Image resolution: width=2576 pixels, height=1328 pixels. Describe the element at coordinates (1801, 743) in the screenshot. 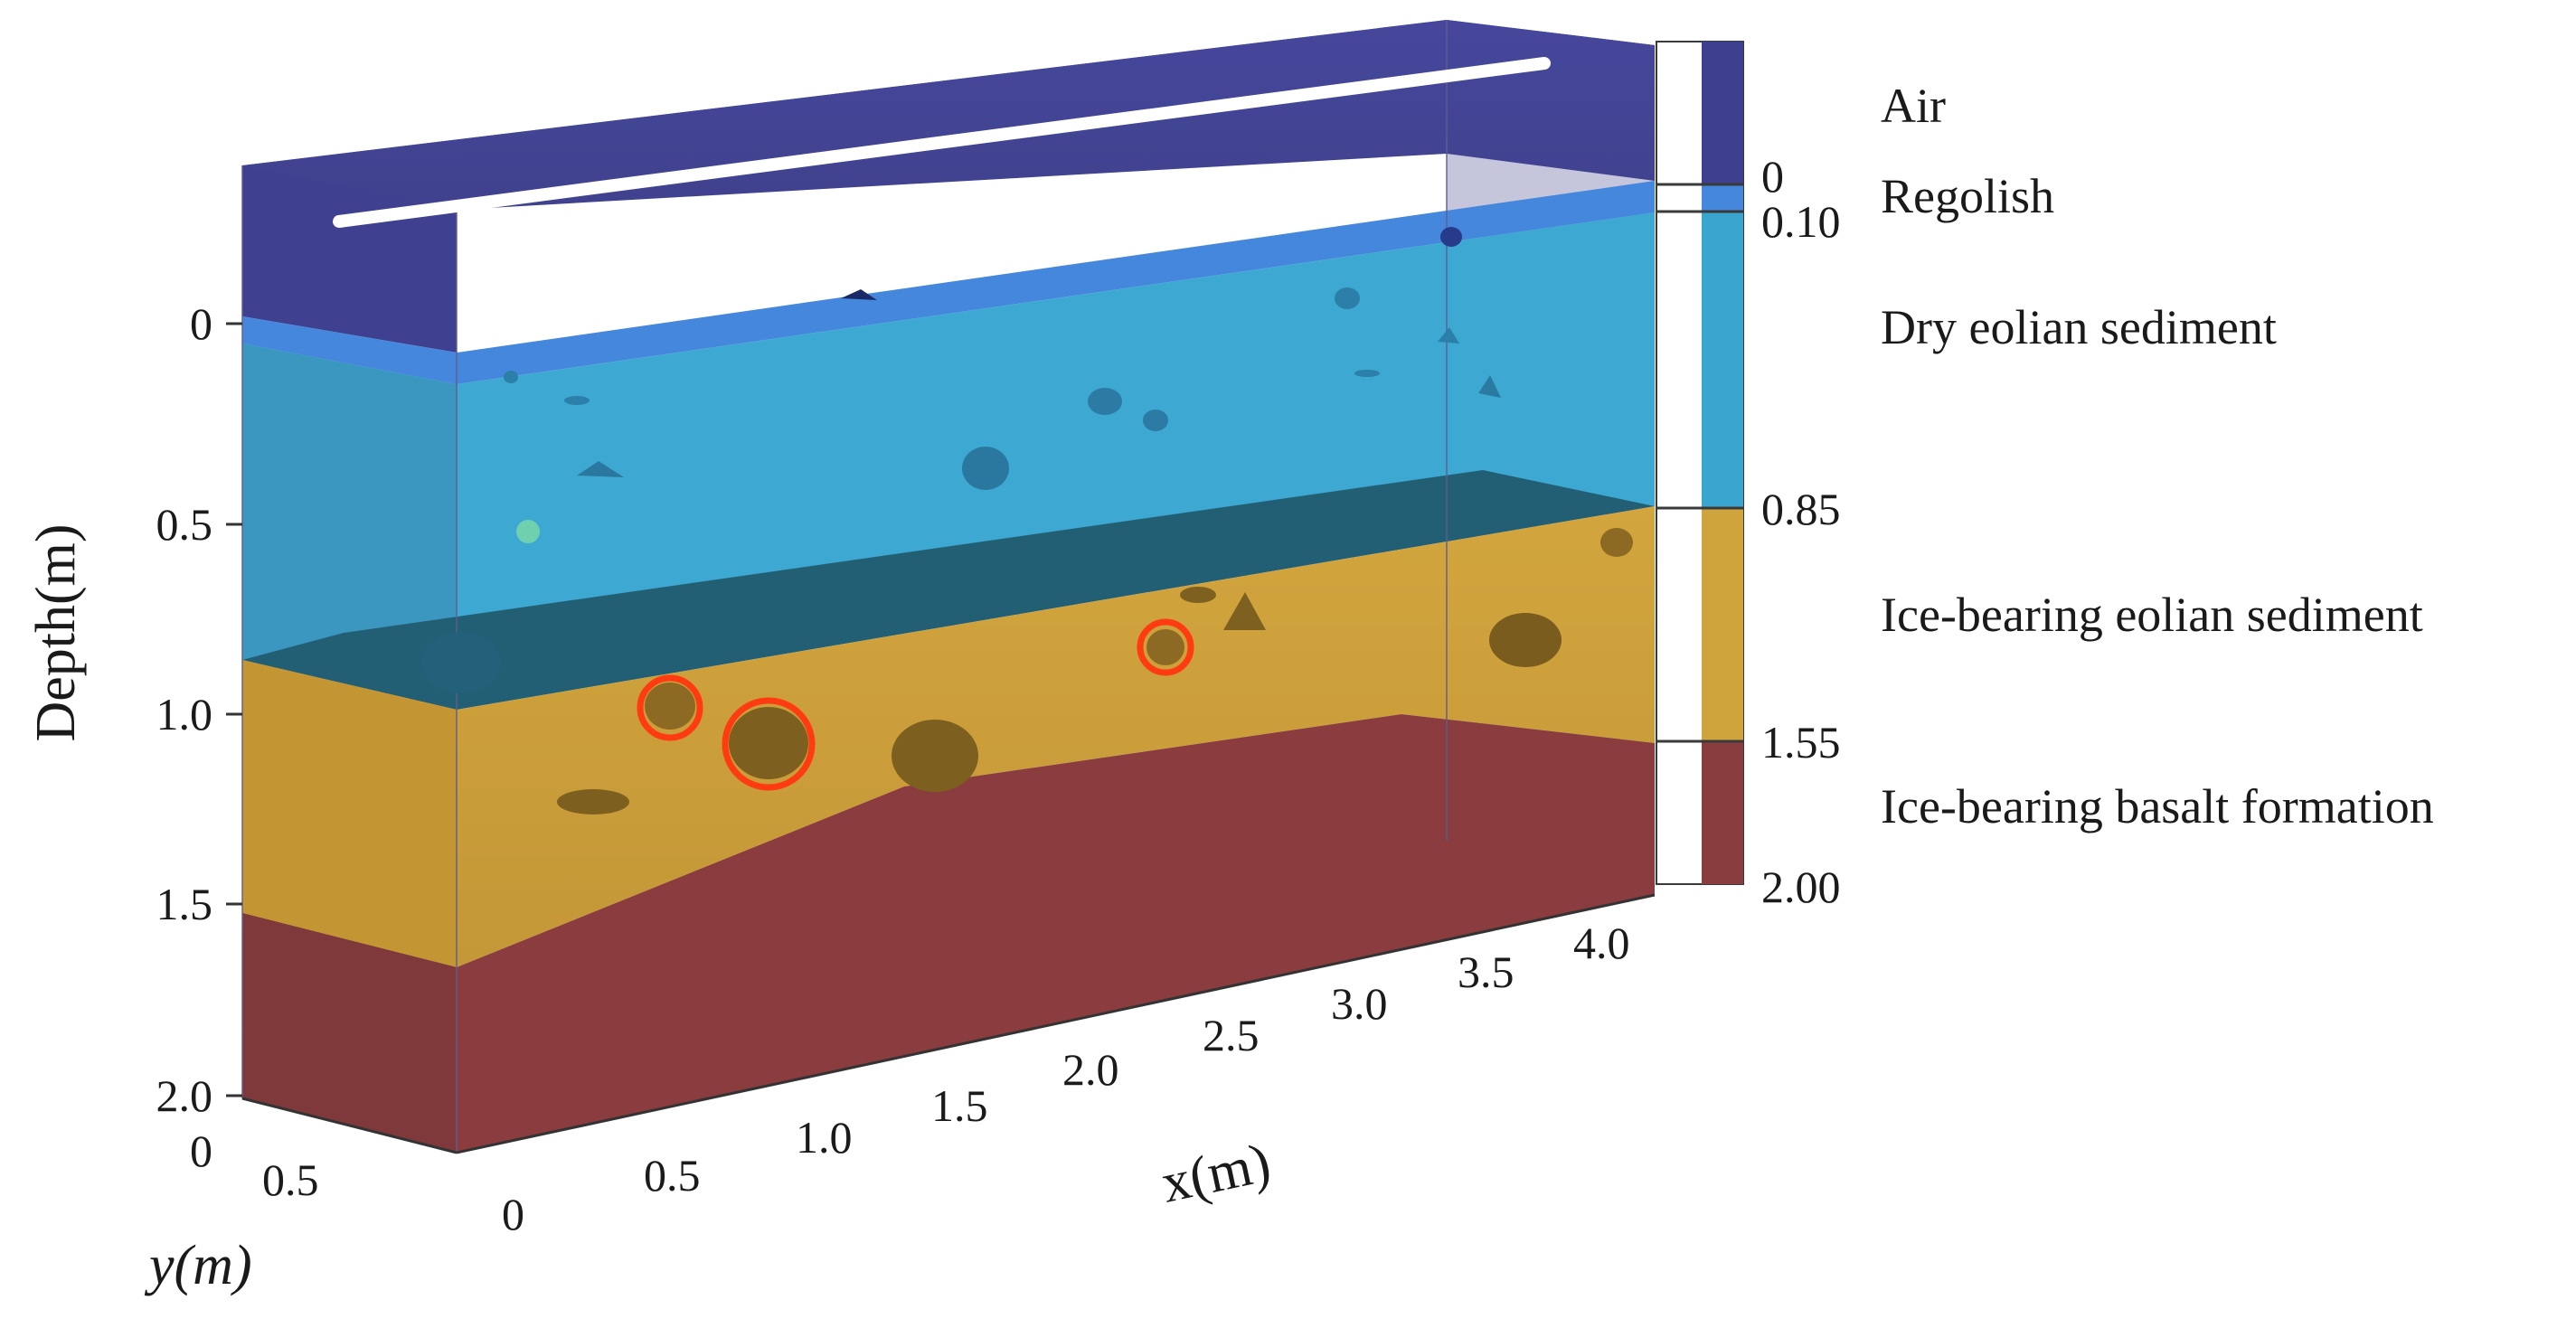

I see `colorbar-boundary-3: 1.55` at that location.